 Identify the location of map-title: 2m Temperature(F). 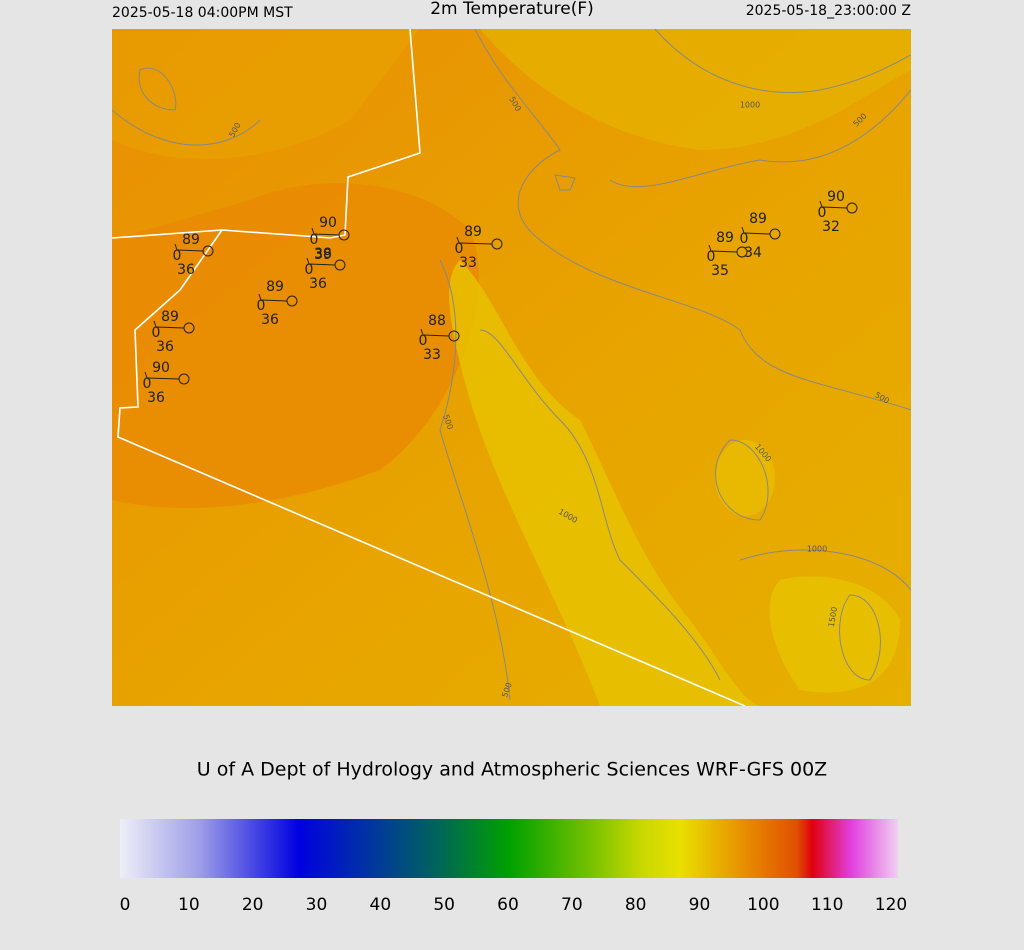
(512, 9).